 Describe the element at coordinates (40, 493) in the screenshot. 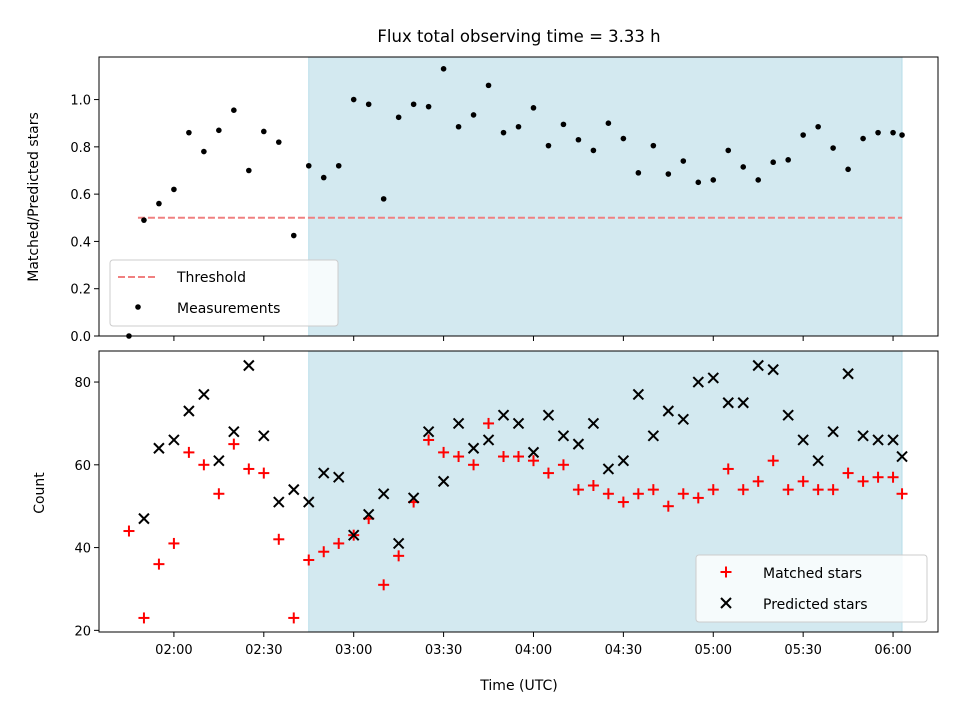

I see `bottom-y-axis-label: Count` at that location.